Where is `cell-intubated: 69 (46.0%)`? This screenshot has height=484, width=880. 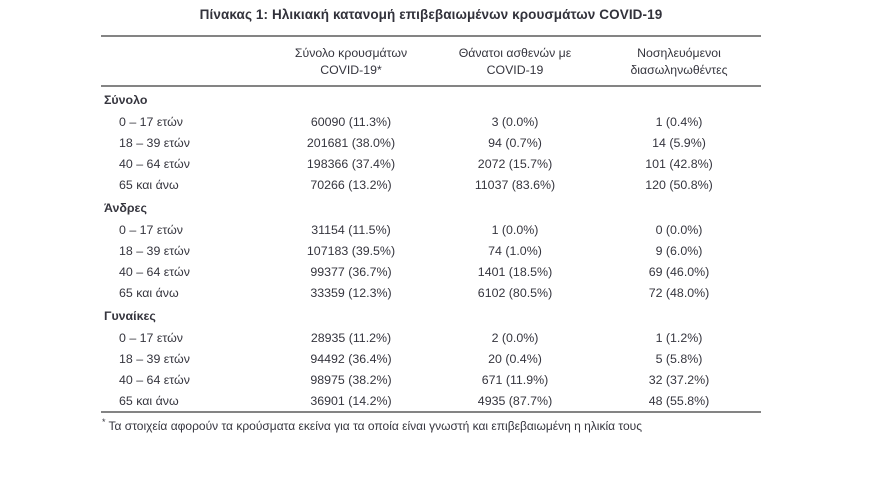 cell-intubated: 69 (46.0%) is located at coordinates (679, 271).